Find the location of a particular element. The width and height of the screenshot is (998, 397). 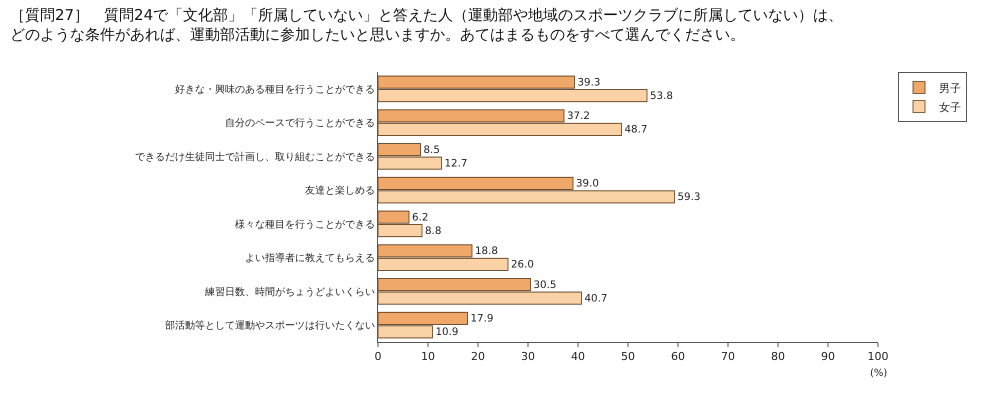

data-label: 30.5 is located at coordinates (545, 284).